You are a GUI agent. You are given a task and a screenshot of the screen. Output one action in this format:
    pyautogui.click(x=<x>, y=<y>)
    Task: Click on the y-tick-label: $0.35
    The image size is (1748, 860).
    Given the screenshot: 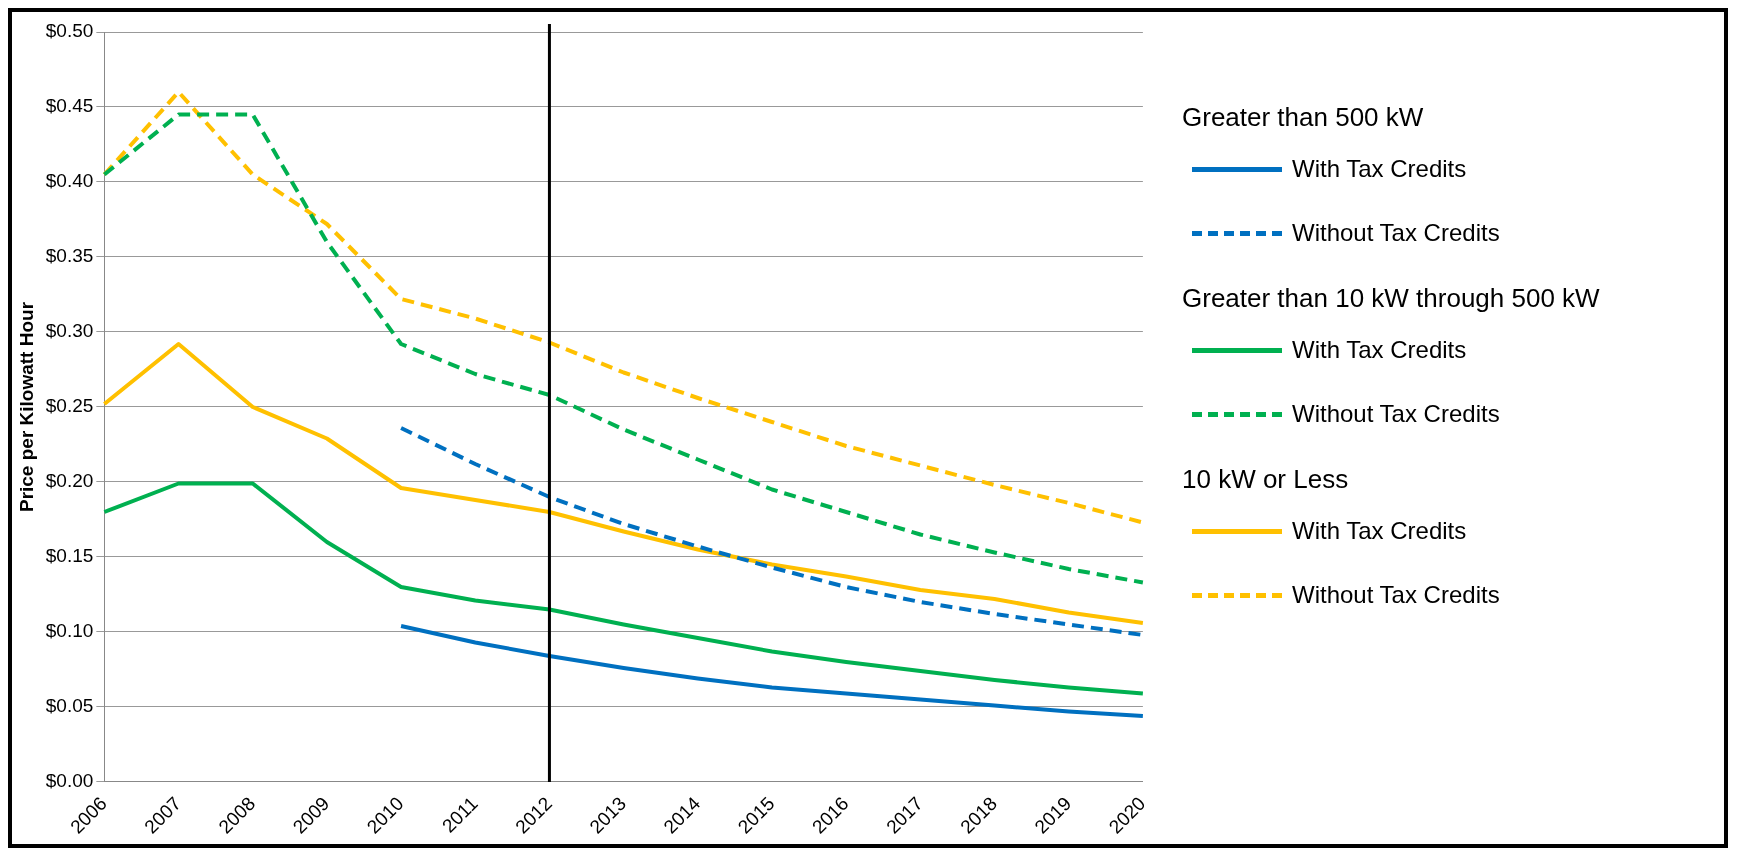 What is the action you would take?
    pyautogui.click(x=69, y=256)
    